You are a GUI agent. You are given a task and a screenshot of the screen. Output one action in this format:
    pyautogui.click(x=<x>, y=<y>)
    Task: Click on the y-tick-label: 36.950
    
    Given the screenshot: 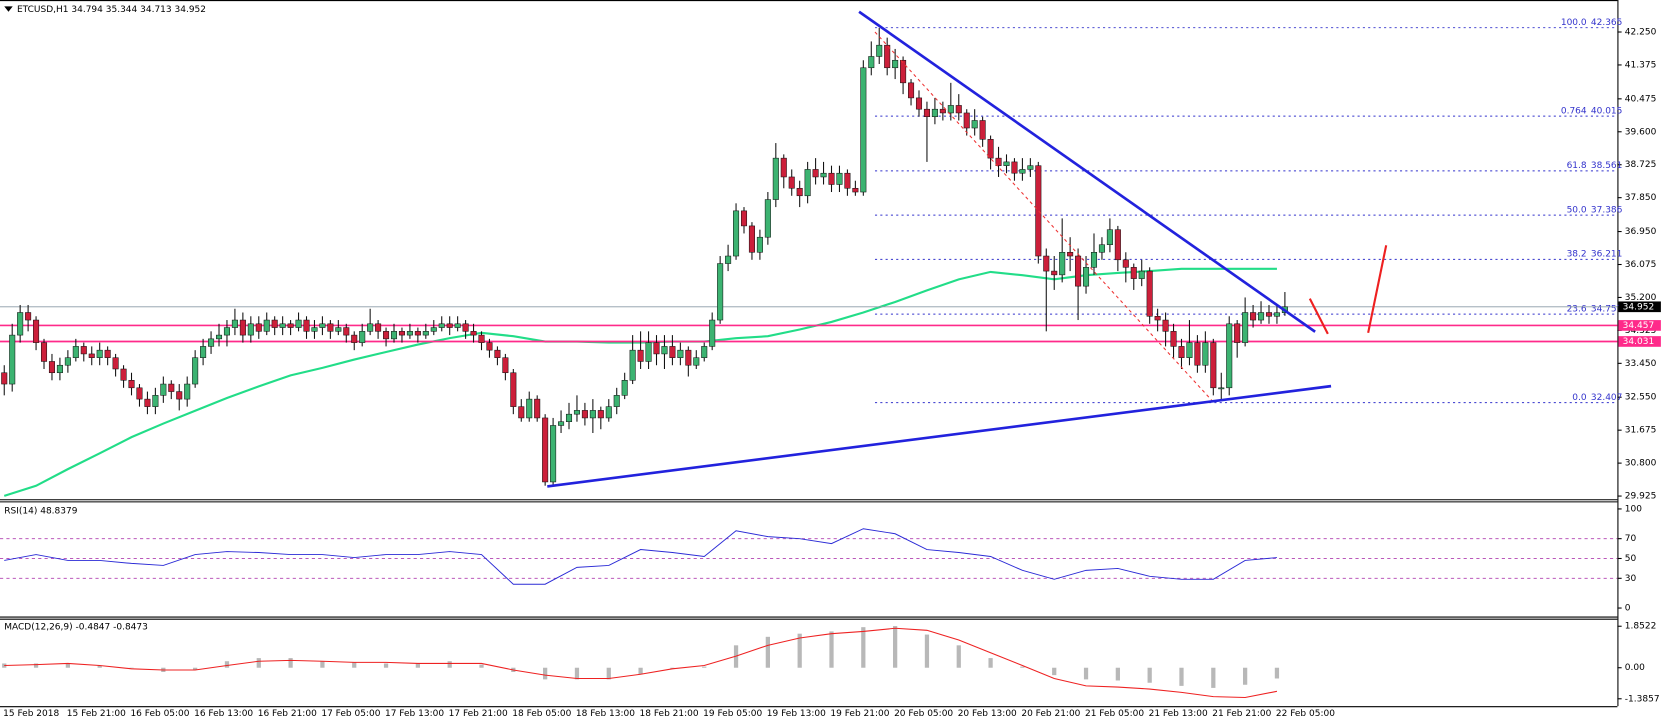 What is the action you would take?
    pyautogui.click(x=1641, y=232)
    